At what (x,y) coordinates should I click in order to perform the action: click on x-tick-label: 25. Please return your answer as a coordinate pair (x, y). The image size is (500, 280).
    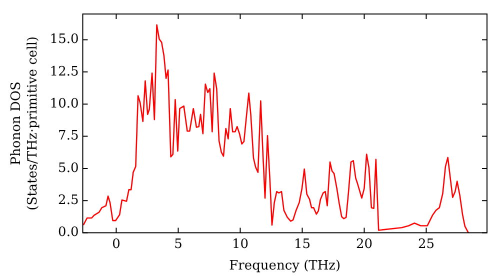
    Looking at the image, I should click on (426, 244).